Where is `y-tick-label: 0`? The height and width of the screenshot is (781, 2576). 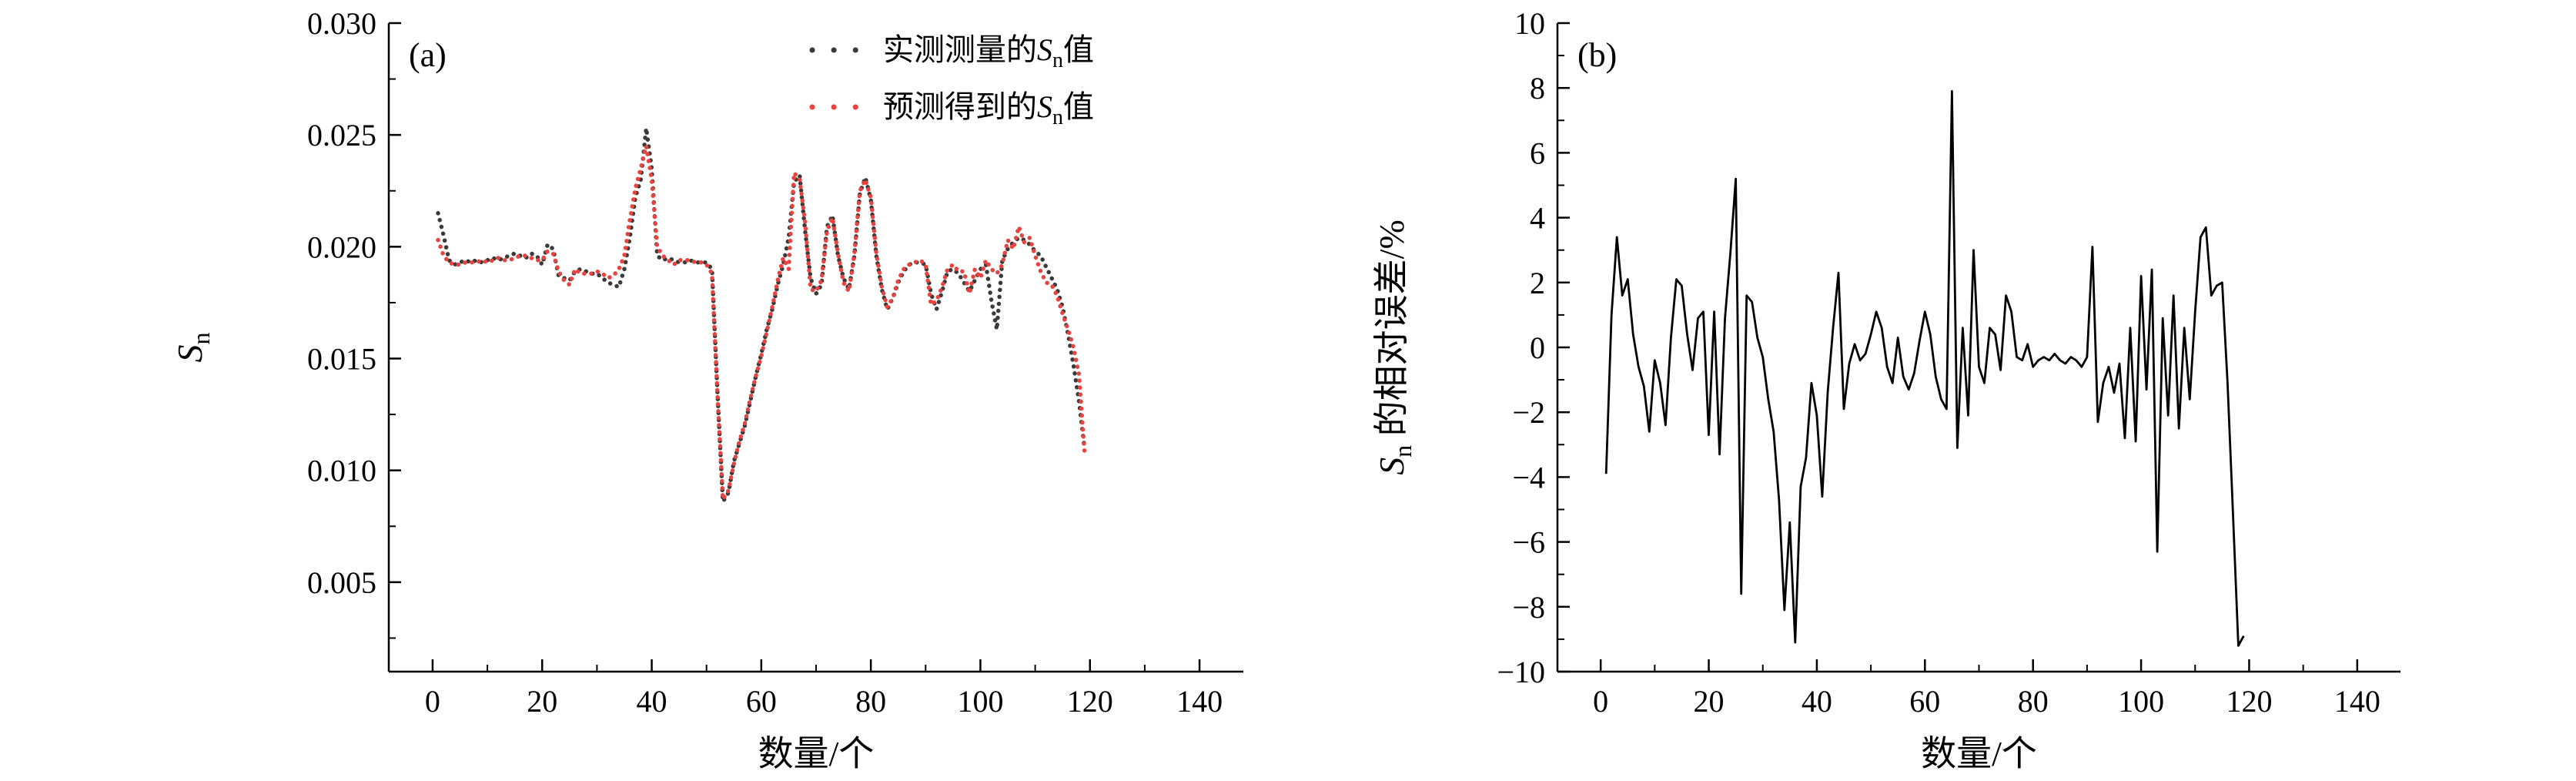 y-tick-label: 0 is located at coordinates (1538, 348).